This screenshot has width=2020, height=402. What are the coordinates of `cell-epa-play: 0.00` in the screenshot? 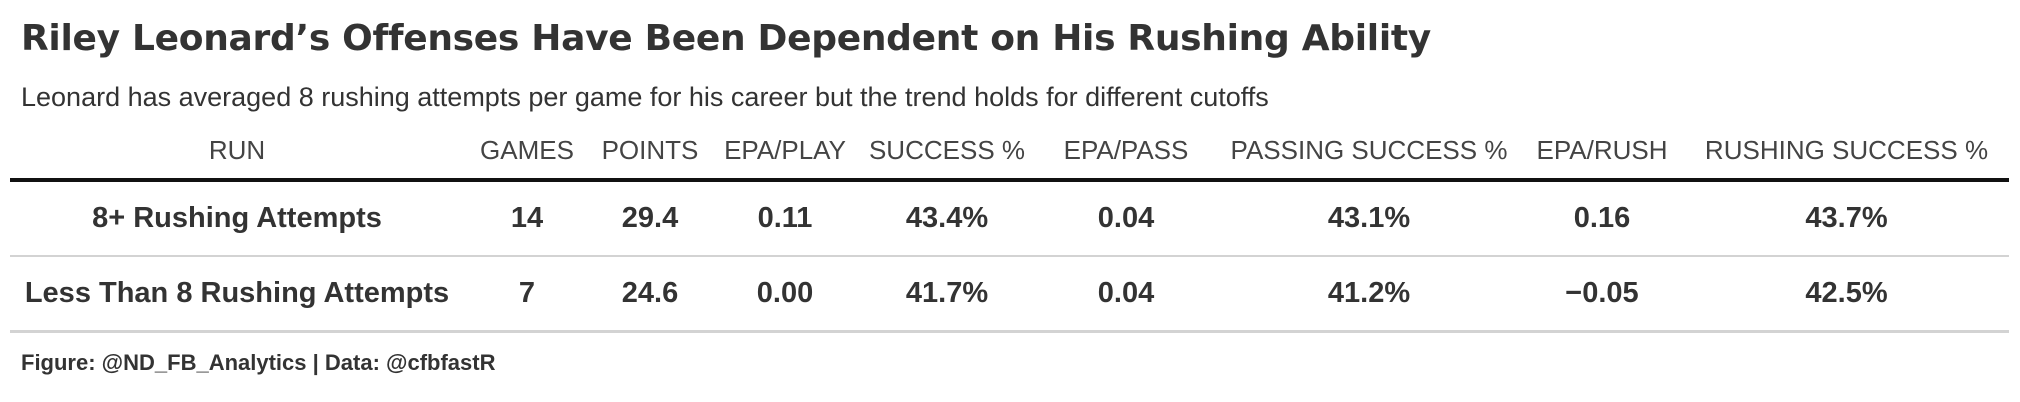 It's located at (785, 294).